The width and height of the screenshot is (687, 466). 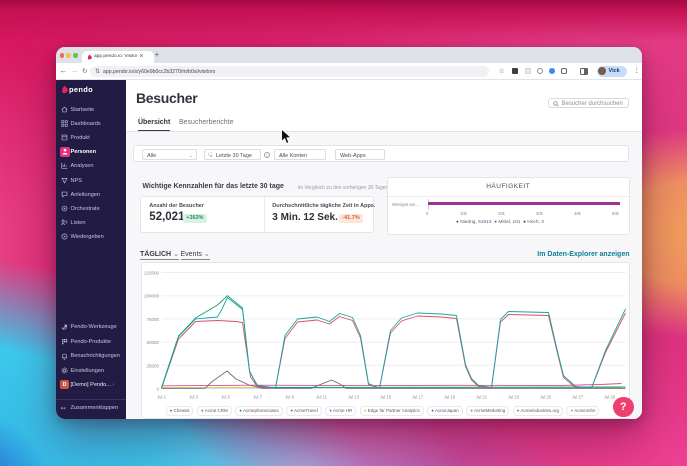 What do you see at coordinates (577, 396) in the screenshot?
I see `svg-text: Jul 27` at bounding box center [577, 396].